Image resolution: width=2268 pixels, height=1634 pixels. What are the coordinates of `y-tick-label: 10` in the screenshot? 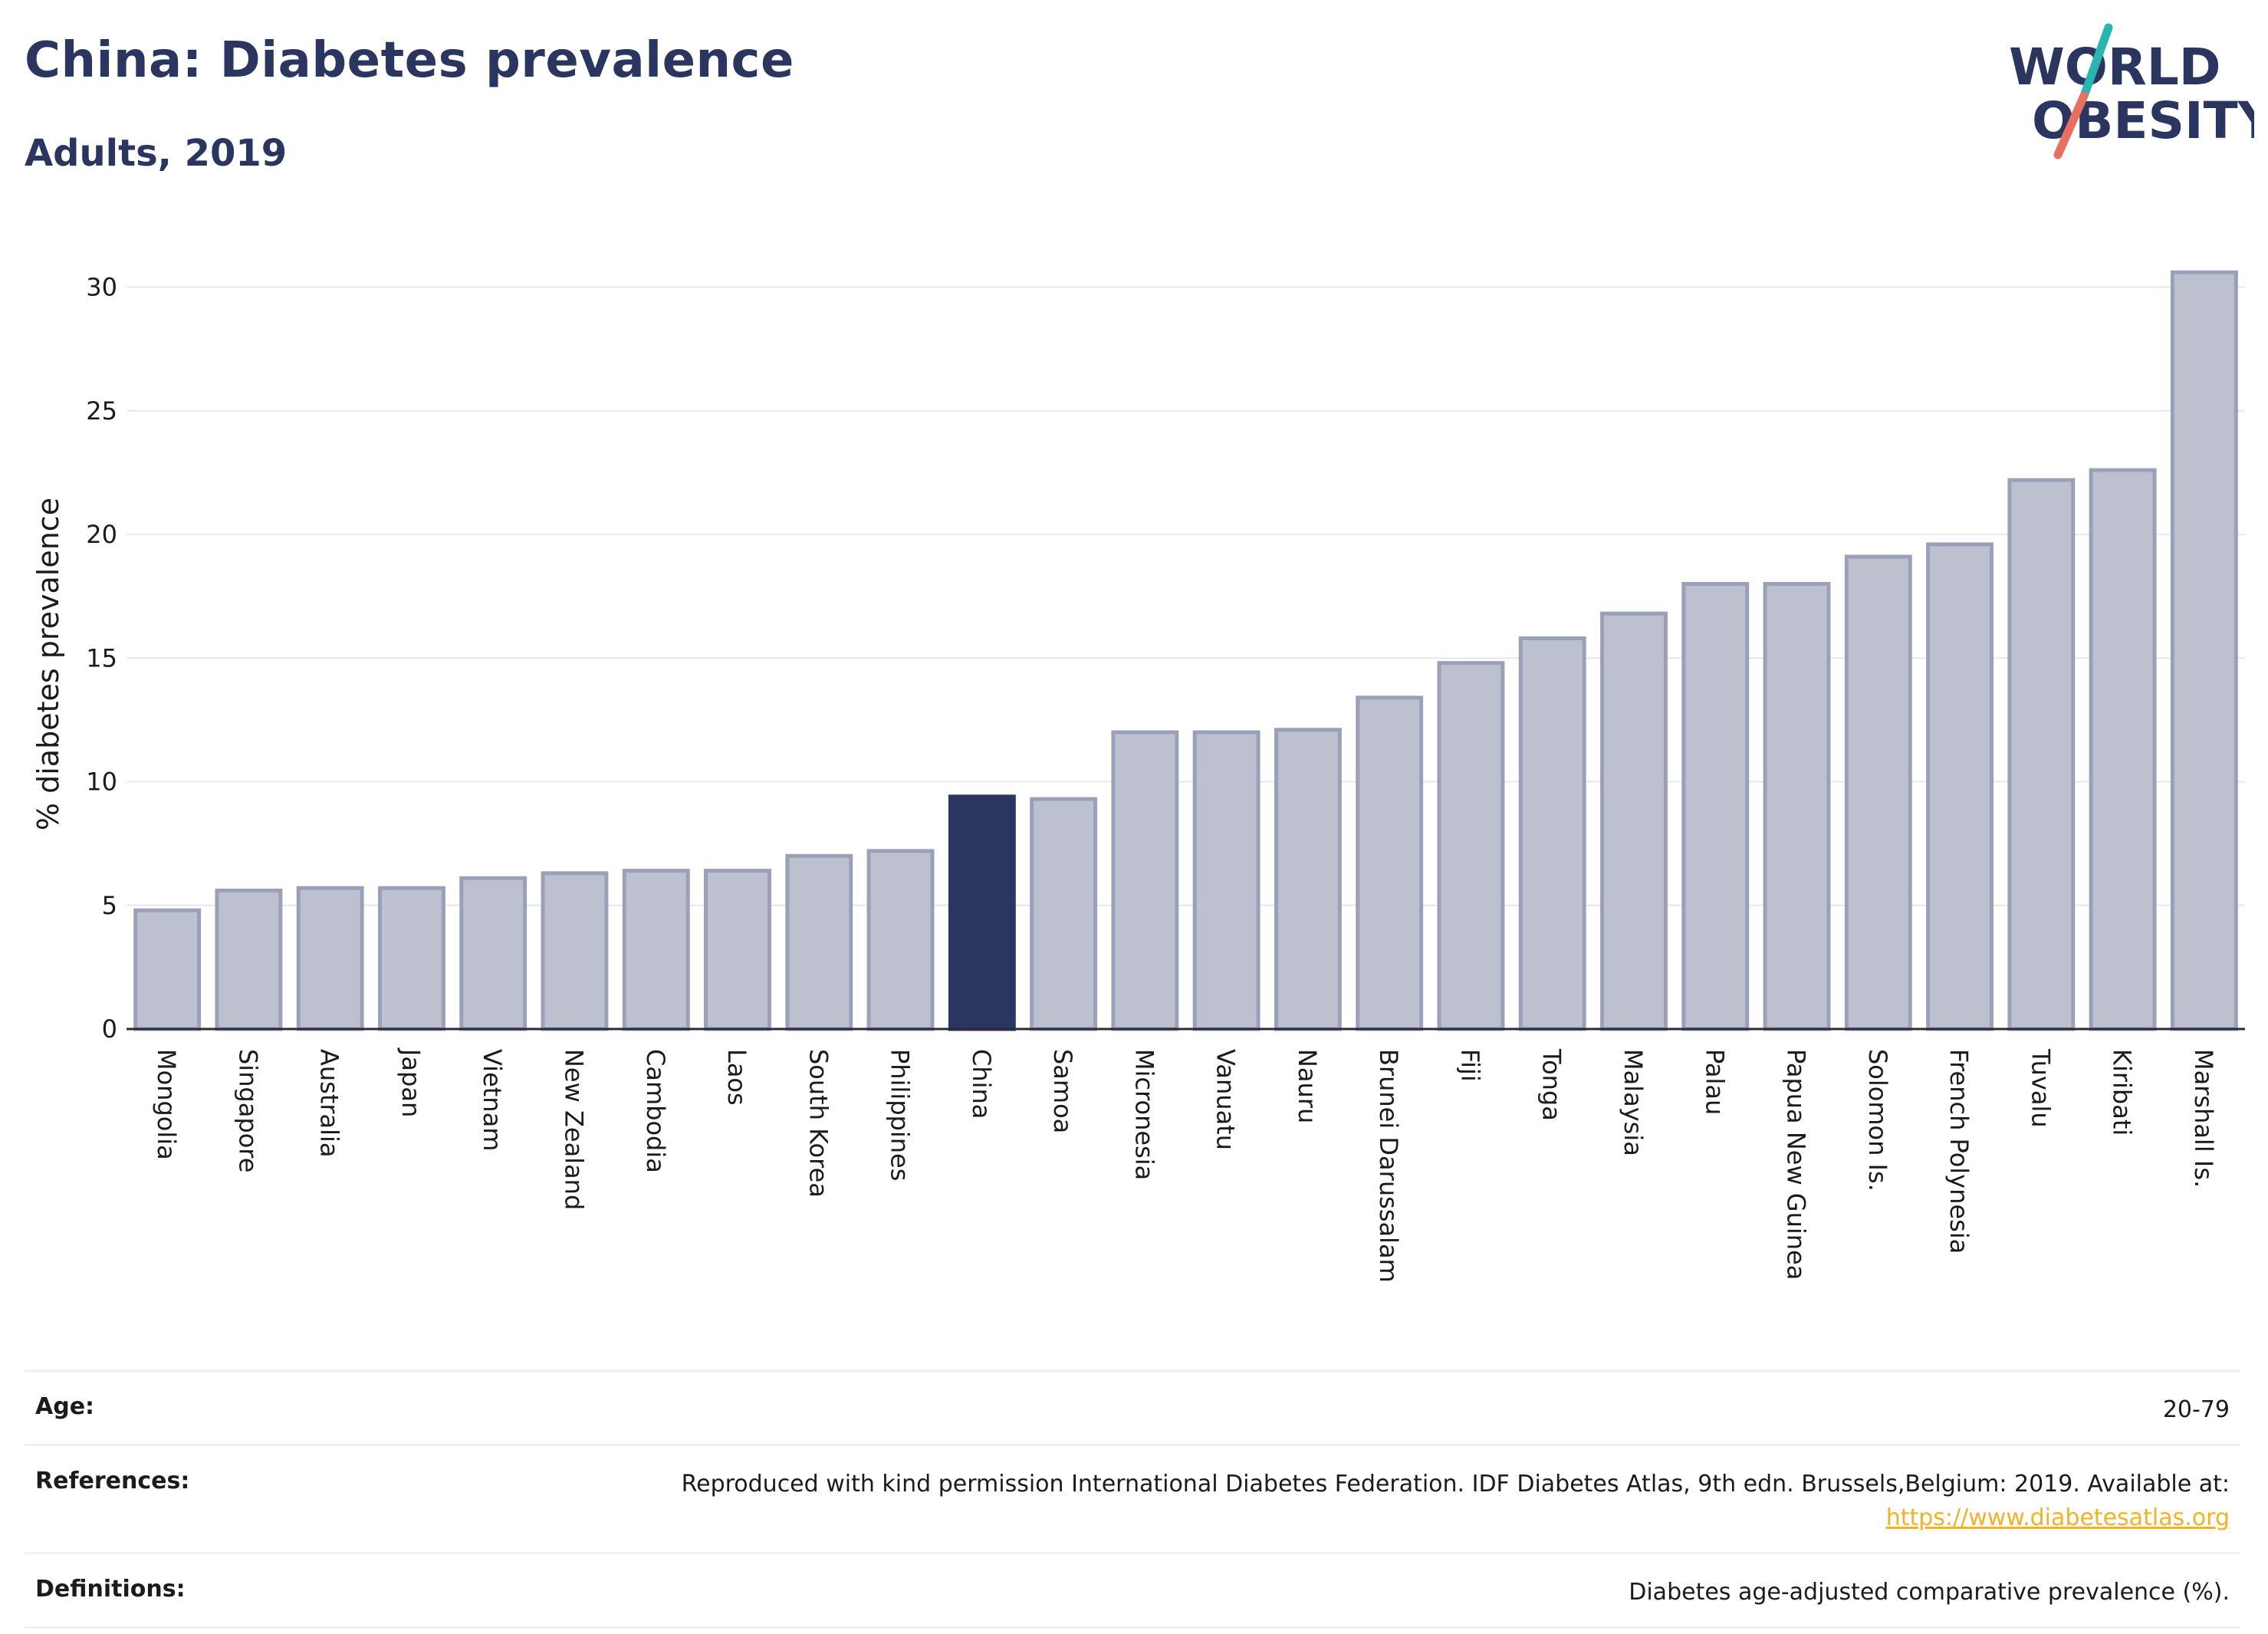 It's located at (101, 783).